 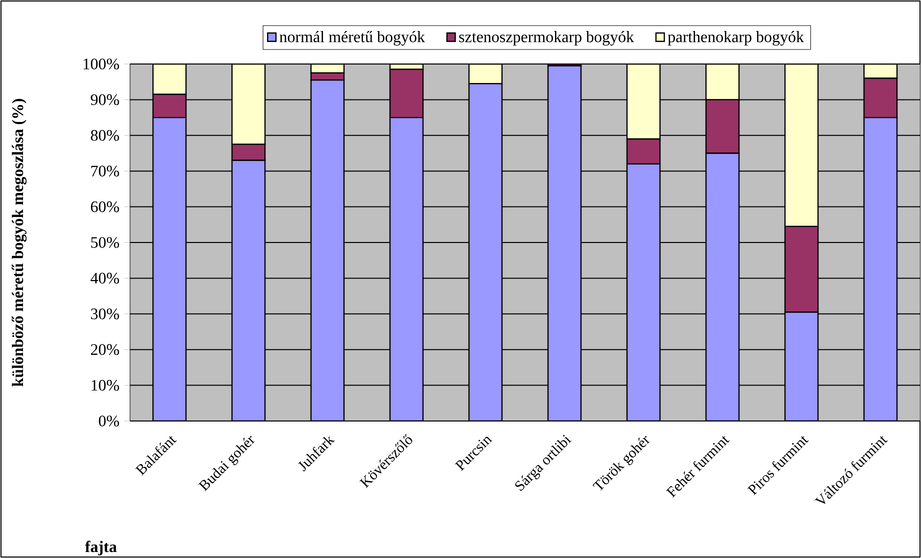 What do you see at coordinates (101, 548) in the screenshot?
I see `x-axis-title: fajta` at bounding box center [101, 548].